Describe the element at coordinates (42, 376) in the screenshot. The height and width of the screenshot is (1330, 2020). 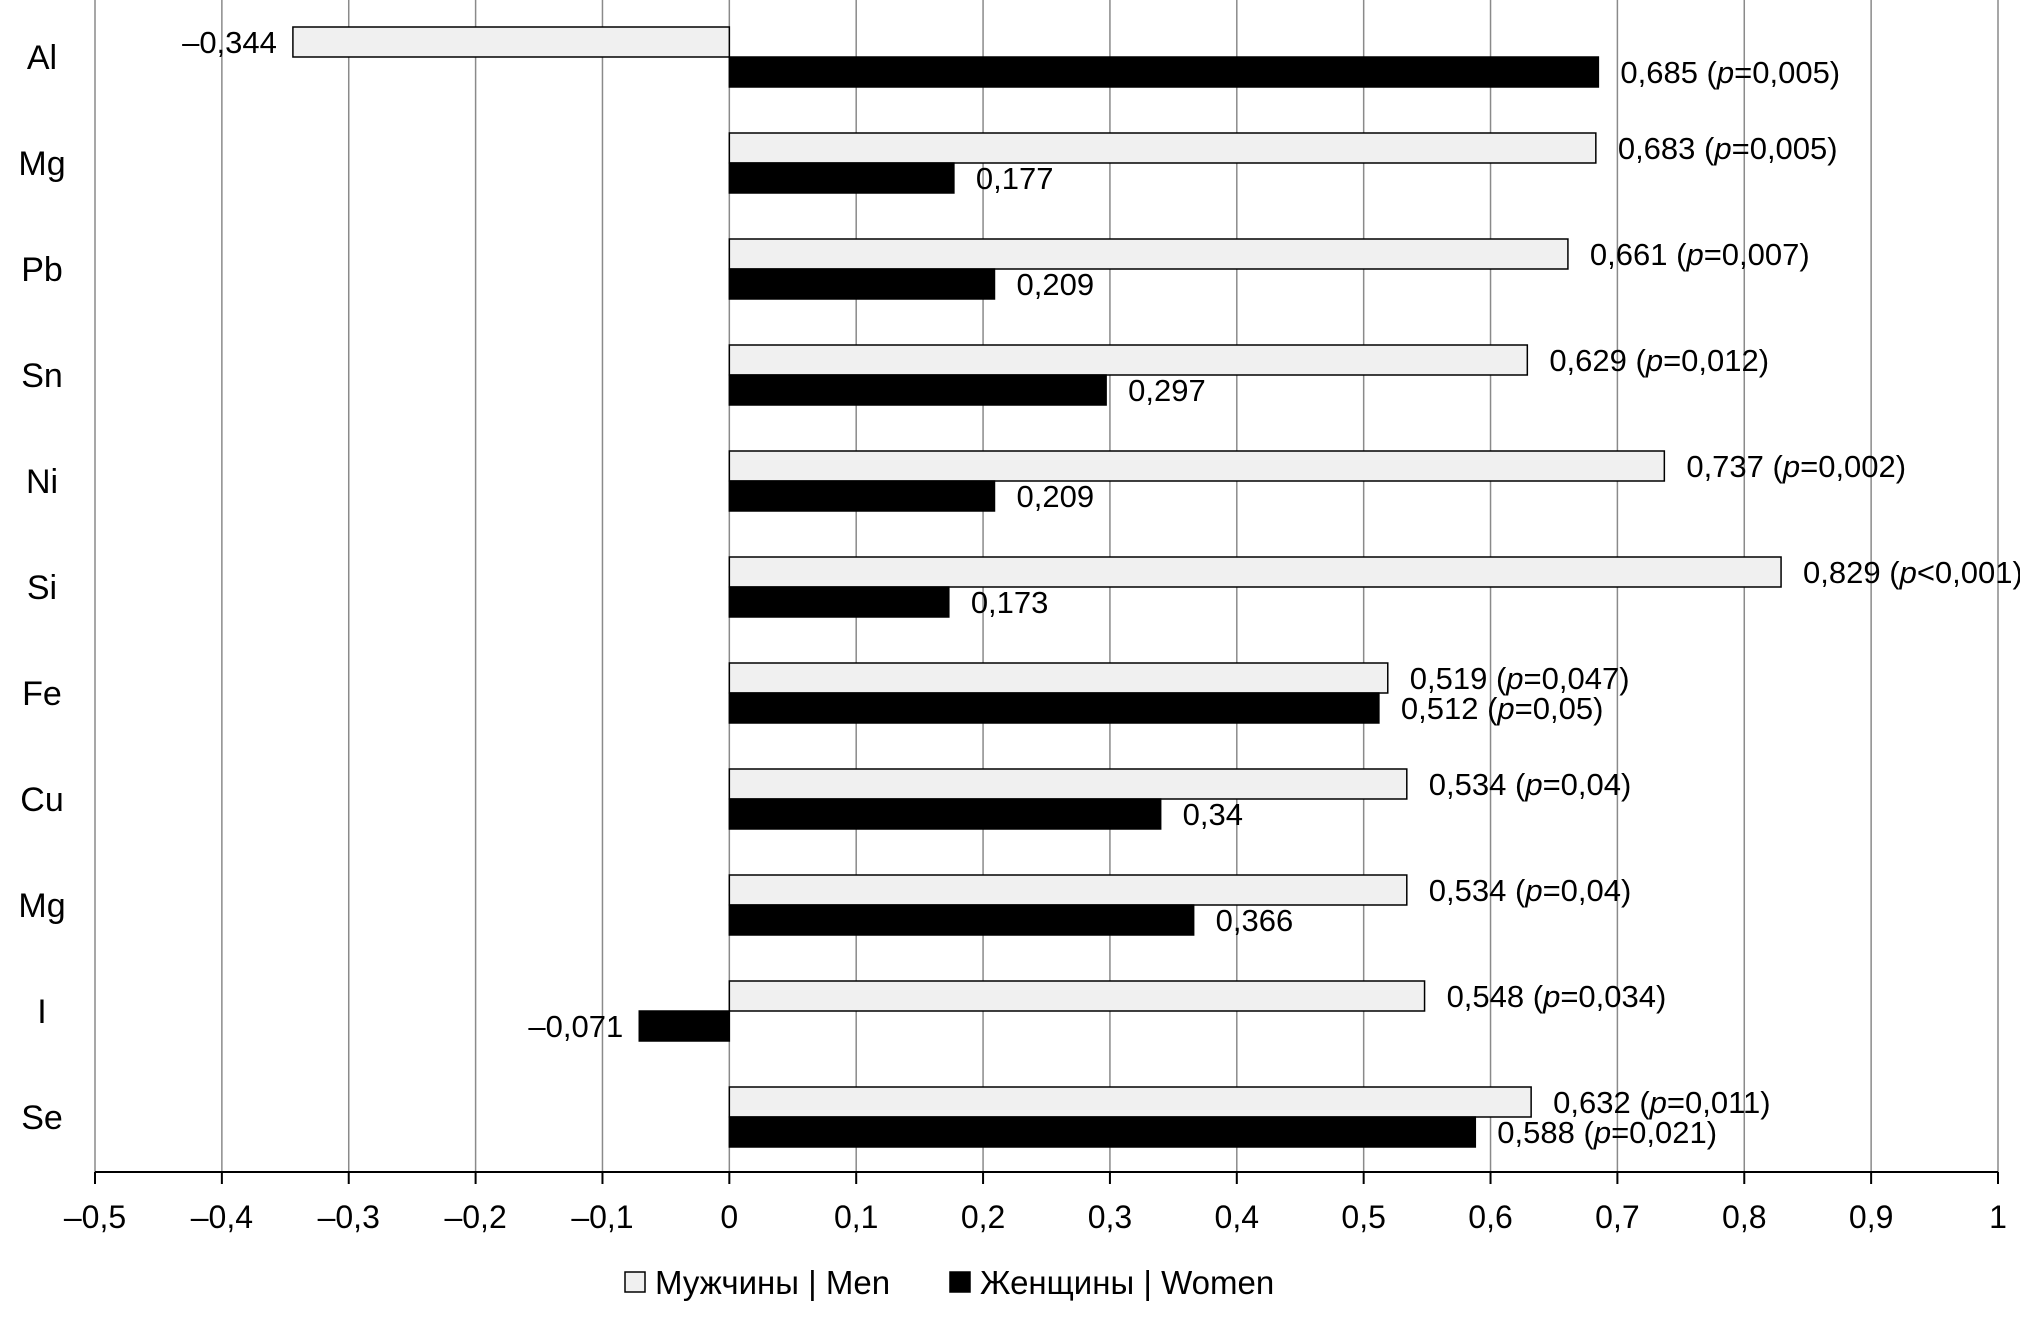
I see `category-label: Sn` at that location.